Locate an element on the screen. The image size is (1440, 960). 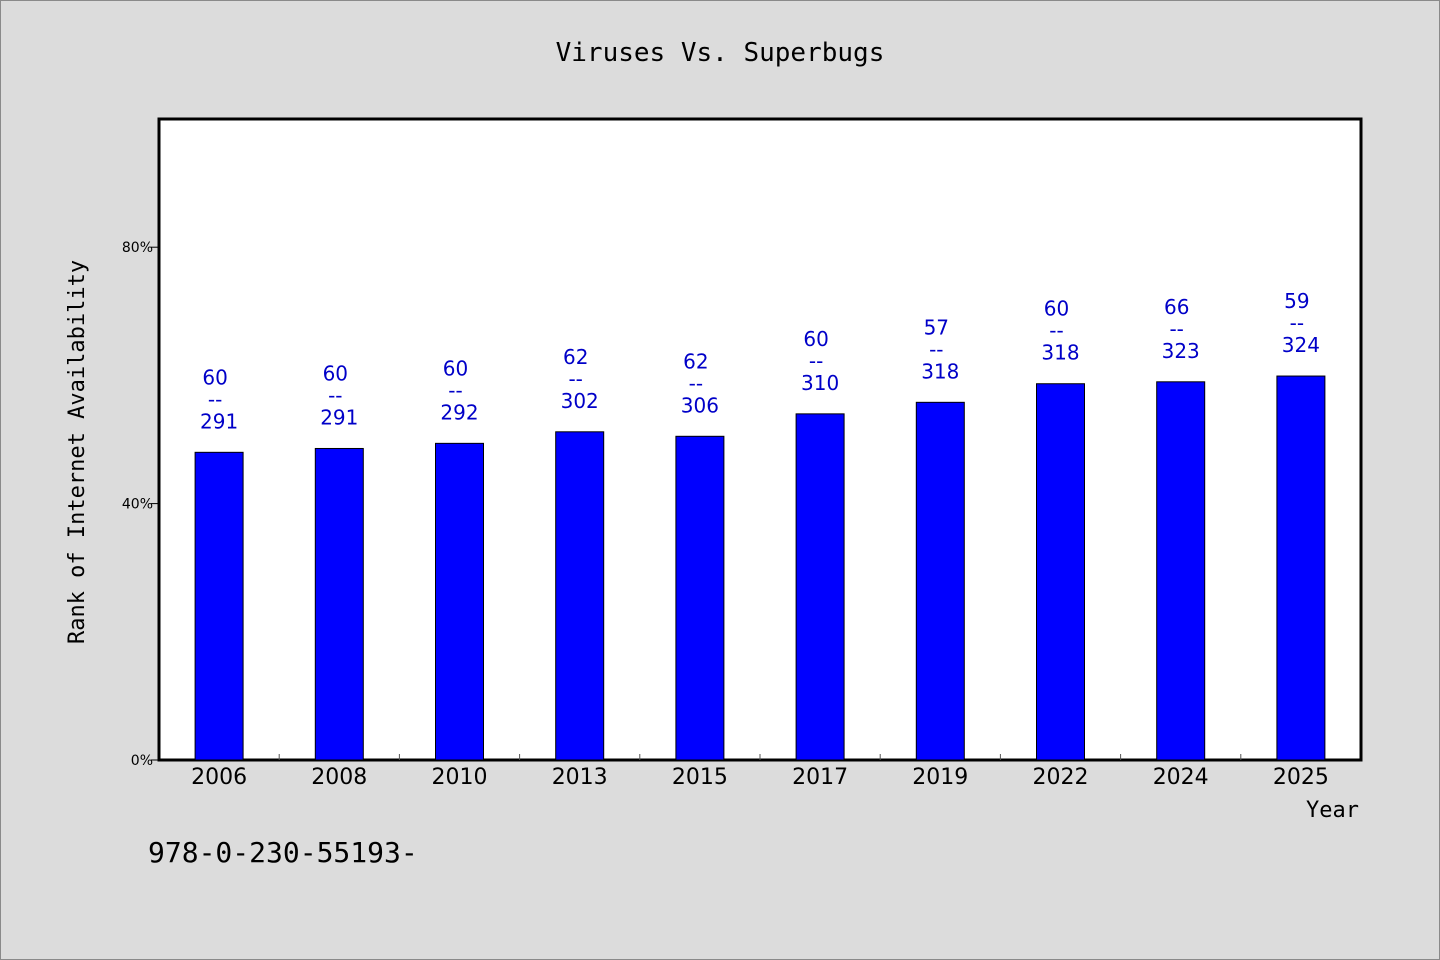
data-label-bottom: 323 is located at coordinates (1181, 351).